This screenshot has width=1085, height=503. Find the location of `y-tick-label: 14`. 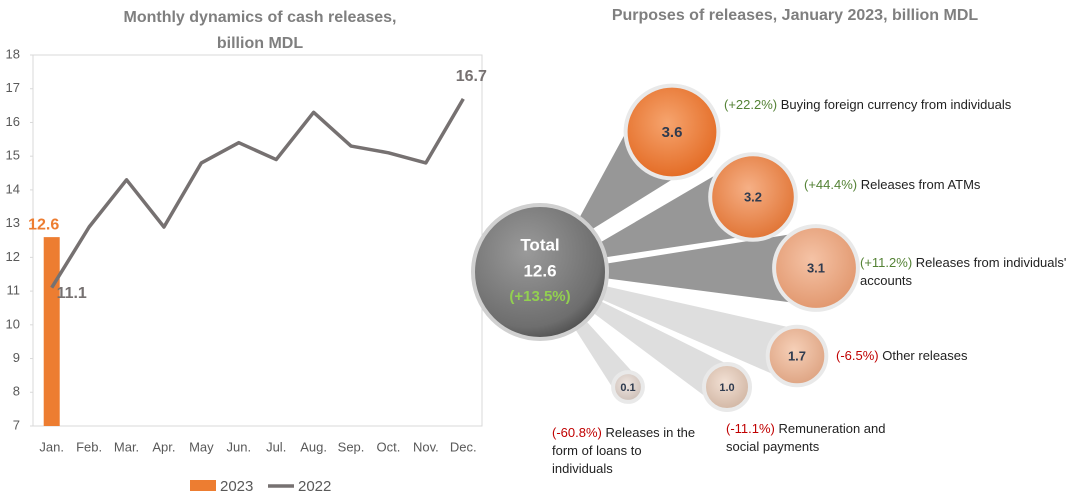

y-tick-label: 14 is located at coordinates (13, 188).